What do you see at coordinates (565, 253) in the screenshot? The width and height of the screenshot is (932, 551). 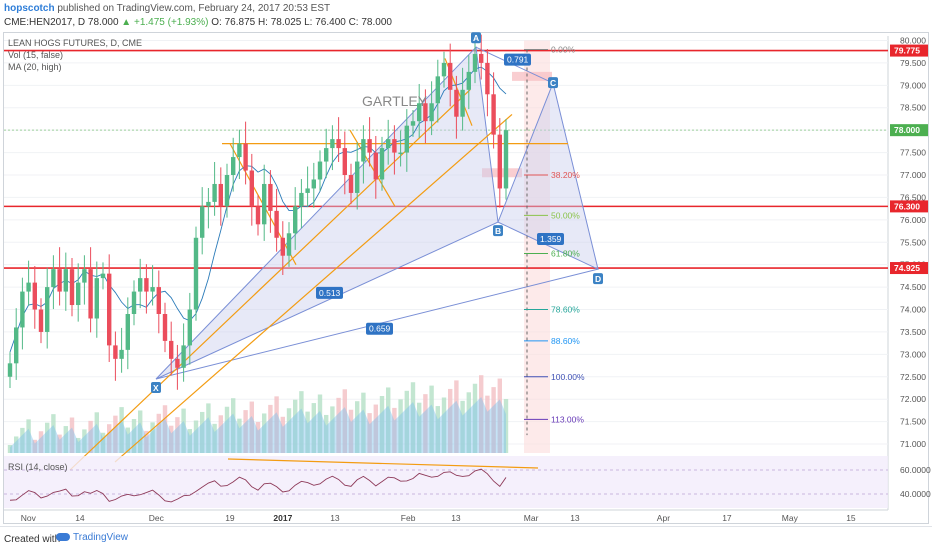 I see `fib-level-label: 61.80%` at bounding box center [565, 253].